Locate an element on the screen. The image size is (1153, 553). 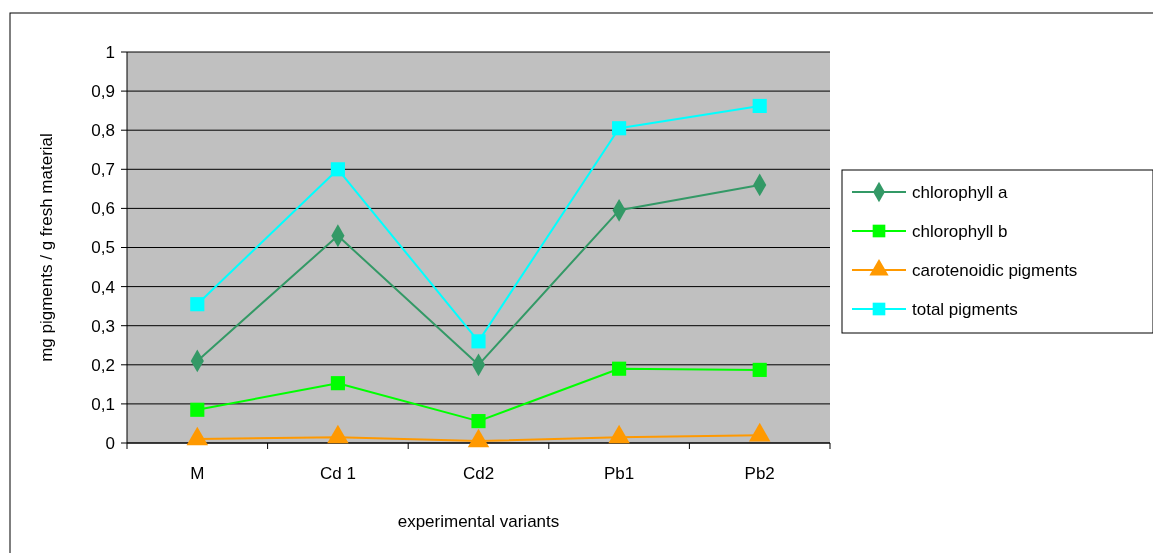
x-tick-label: M is located at coordinates (197, 473).